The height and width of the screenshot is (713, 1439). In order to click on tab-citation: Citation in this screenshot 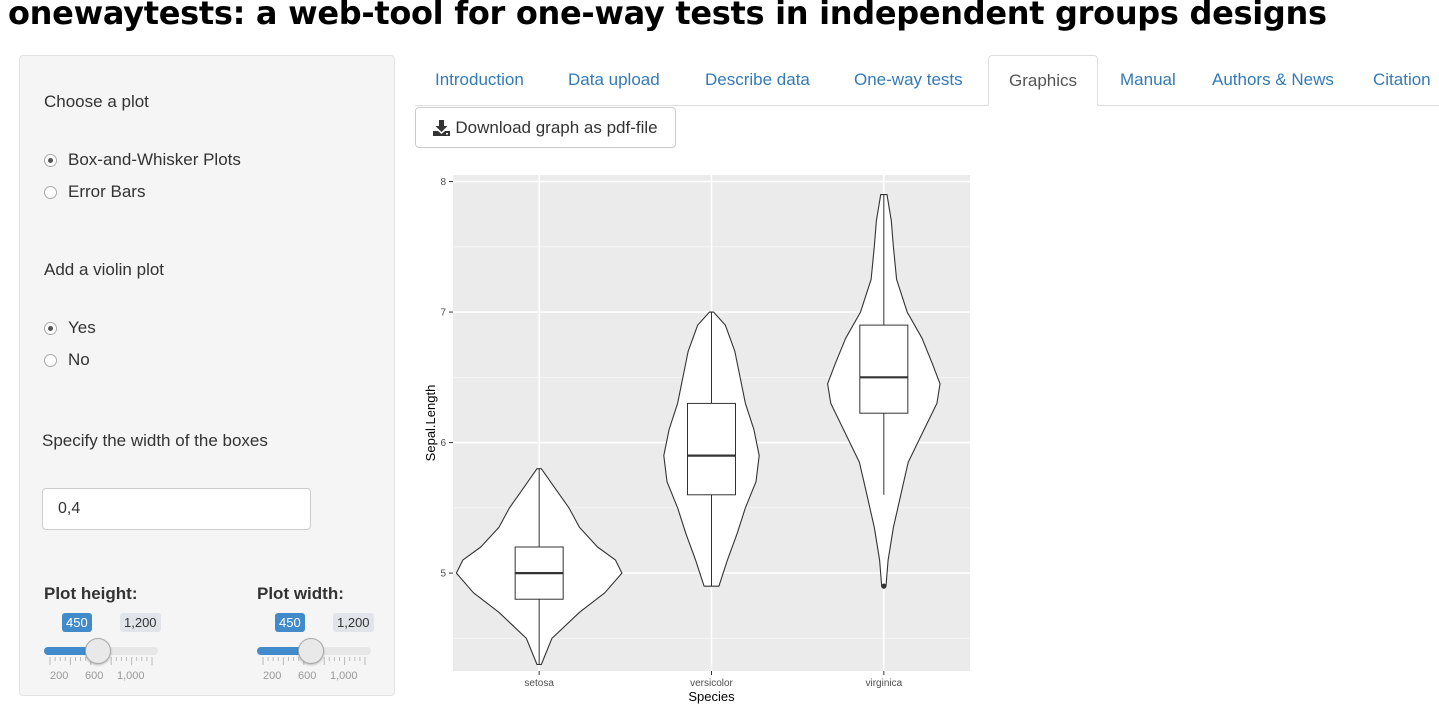, I will do `click(1402, 79)`.